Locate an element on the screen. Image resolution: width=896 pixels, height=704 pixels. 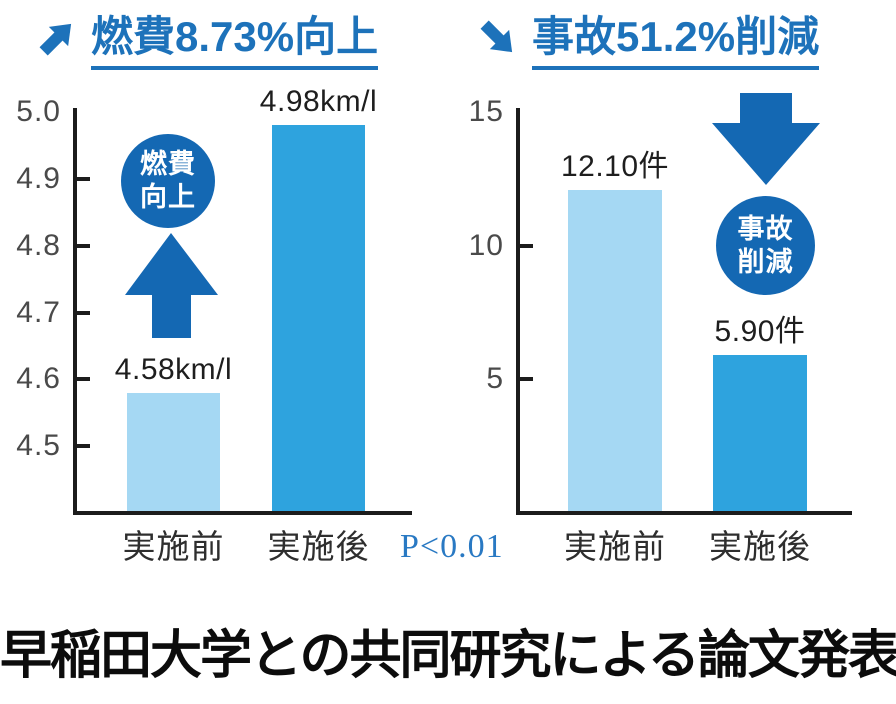
badge-text-line: 削減 is located at coordinates (765, 261).